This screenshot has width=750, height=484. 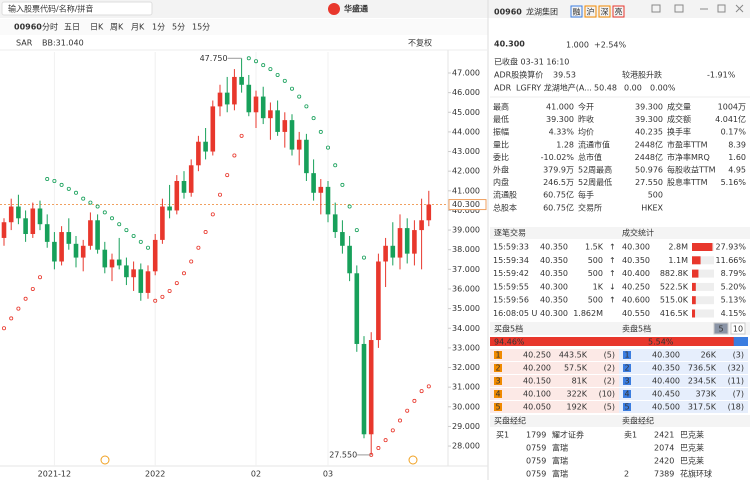 I want to click on indicator-value: BB:31.040, so click(x=63, y=43).